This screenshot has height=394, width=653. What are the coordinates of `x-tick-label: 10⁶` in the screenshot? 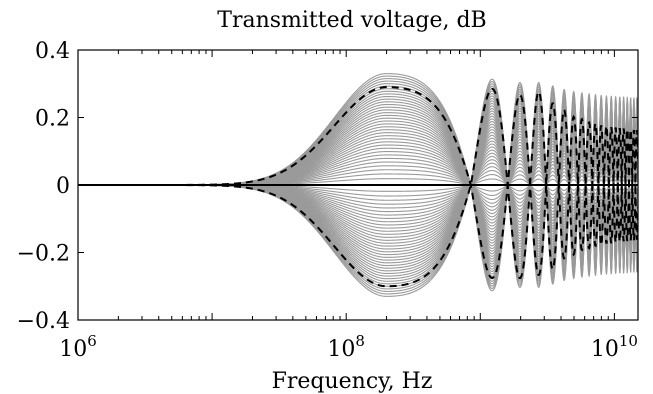 It's located at (78, 347).